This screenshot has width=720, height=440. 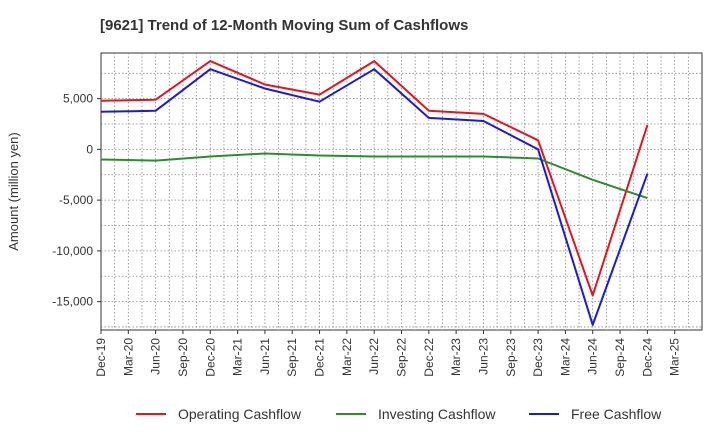 What do you see at coordinates (320, 357) in the screenshot?
I see `x-tick-label: Dec-21` at bounding box center [320, 357].